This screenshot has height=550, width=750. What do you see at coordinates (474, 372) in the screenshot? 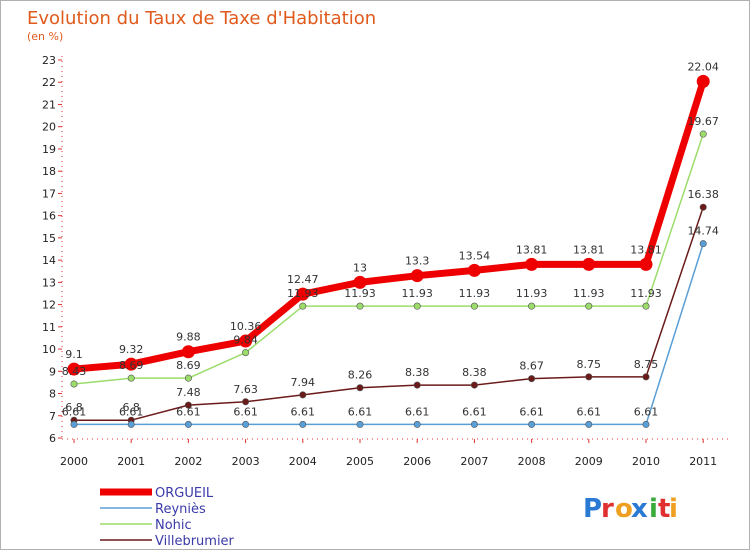
I see `data-label: 8.38` at bounding box center [474, 372].